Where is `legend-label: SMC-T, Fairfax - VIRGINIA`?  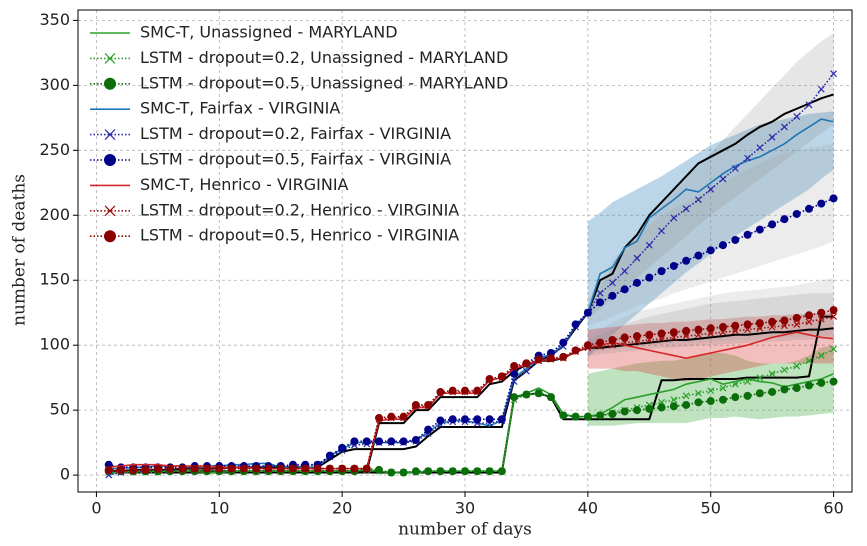
legend-label: SMC-T, Fairfax - VIRGINIA is located at coordinates (240, 108).